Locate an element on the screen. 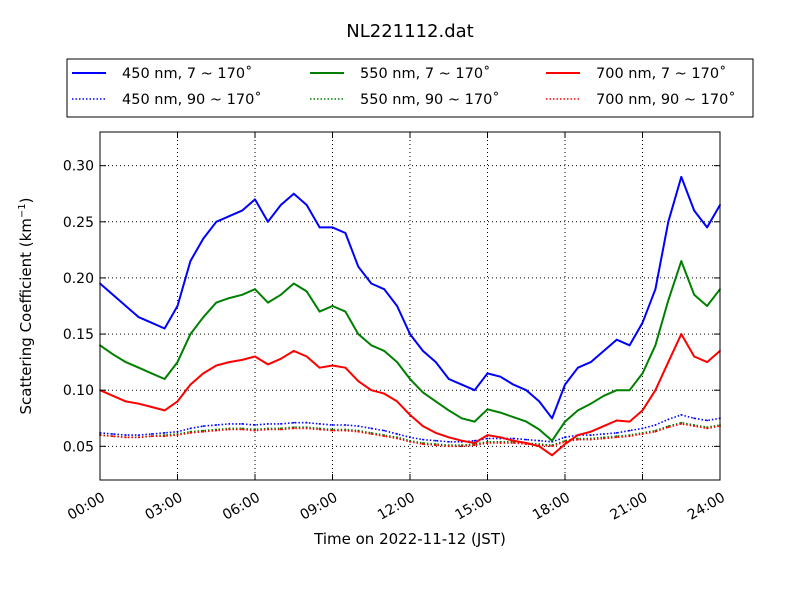 The width and height of the screenshot is (800, 600). x-tick-label: 24:00 is located at coordinates (706, 507).